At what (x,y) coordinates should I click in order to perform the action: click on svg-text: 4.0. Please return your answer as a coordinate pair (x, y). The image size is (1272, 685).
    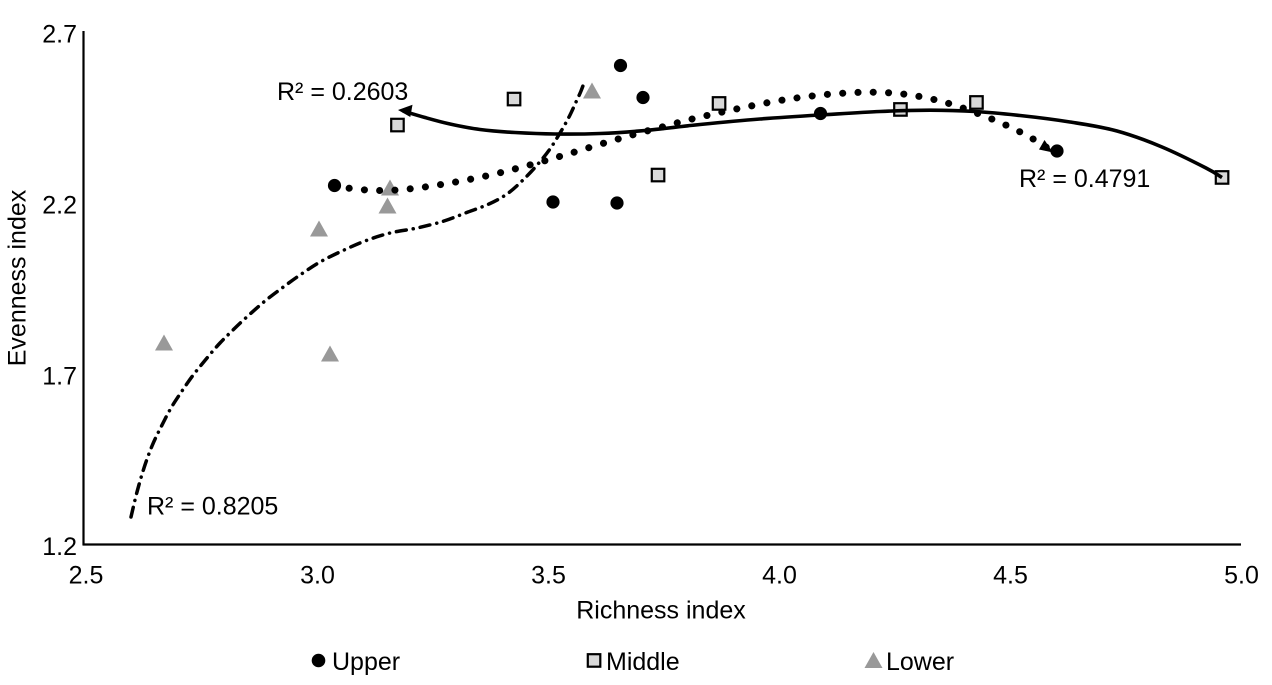
    Looking at the image, I should click on (779, 576).